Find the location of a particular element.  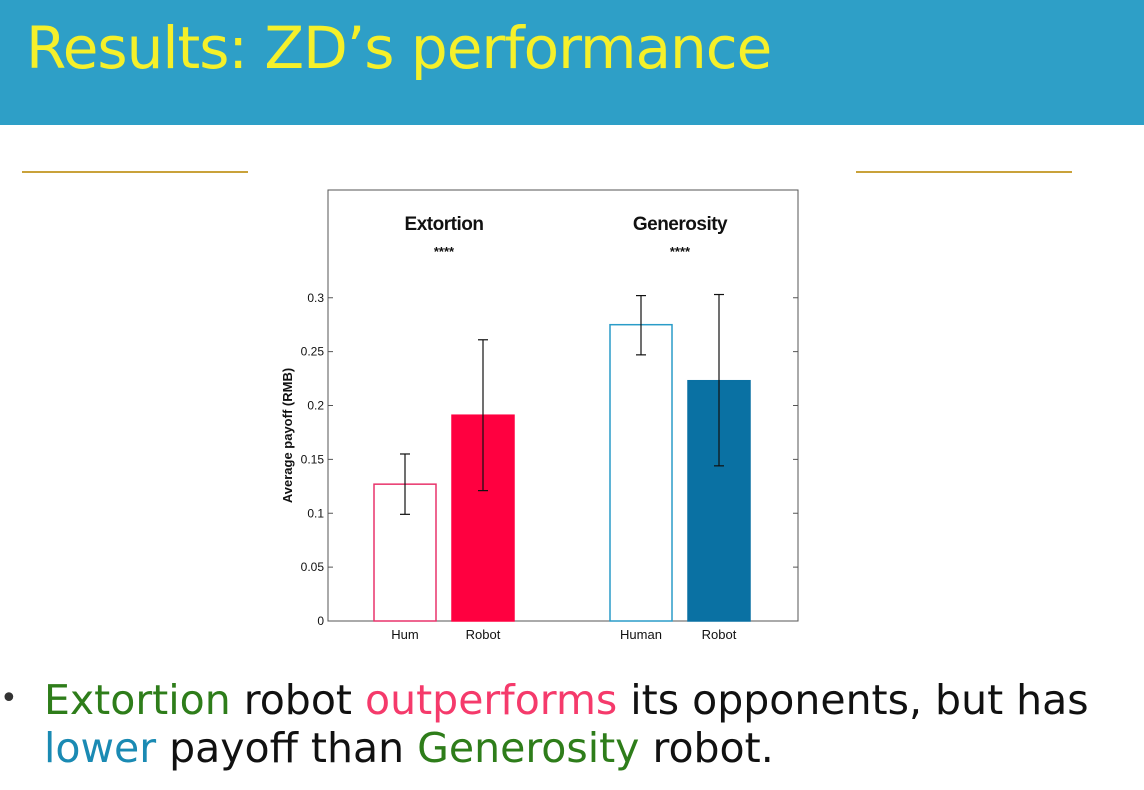

slide-title: Results: ZD’s performance is located at coordinates (399, 48).